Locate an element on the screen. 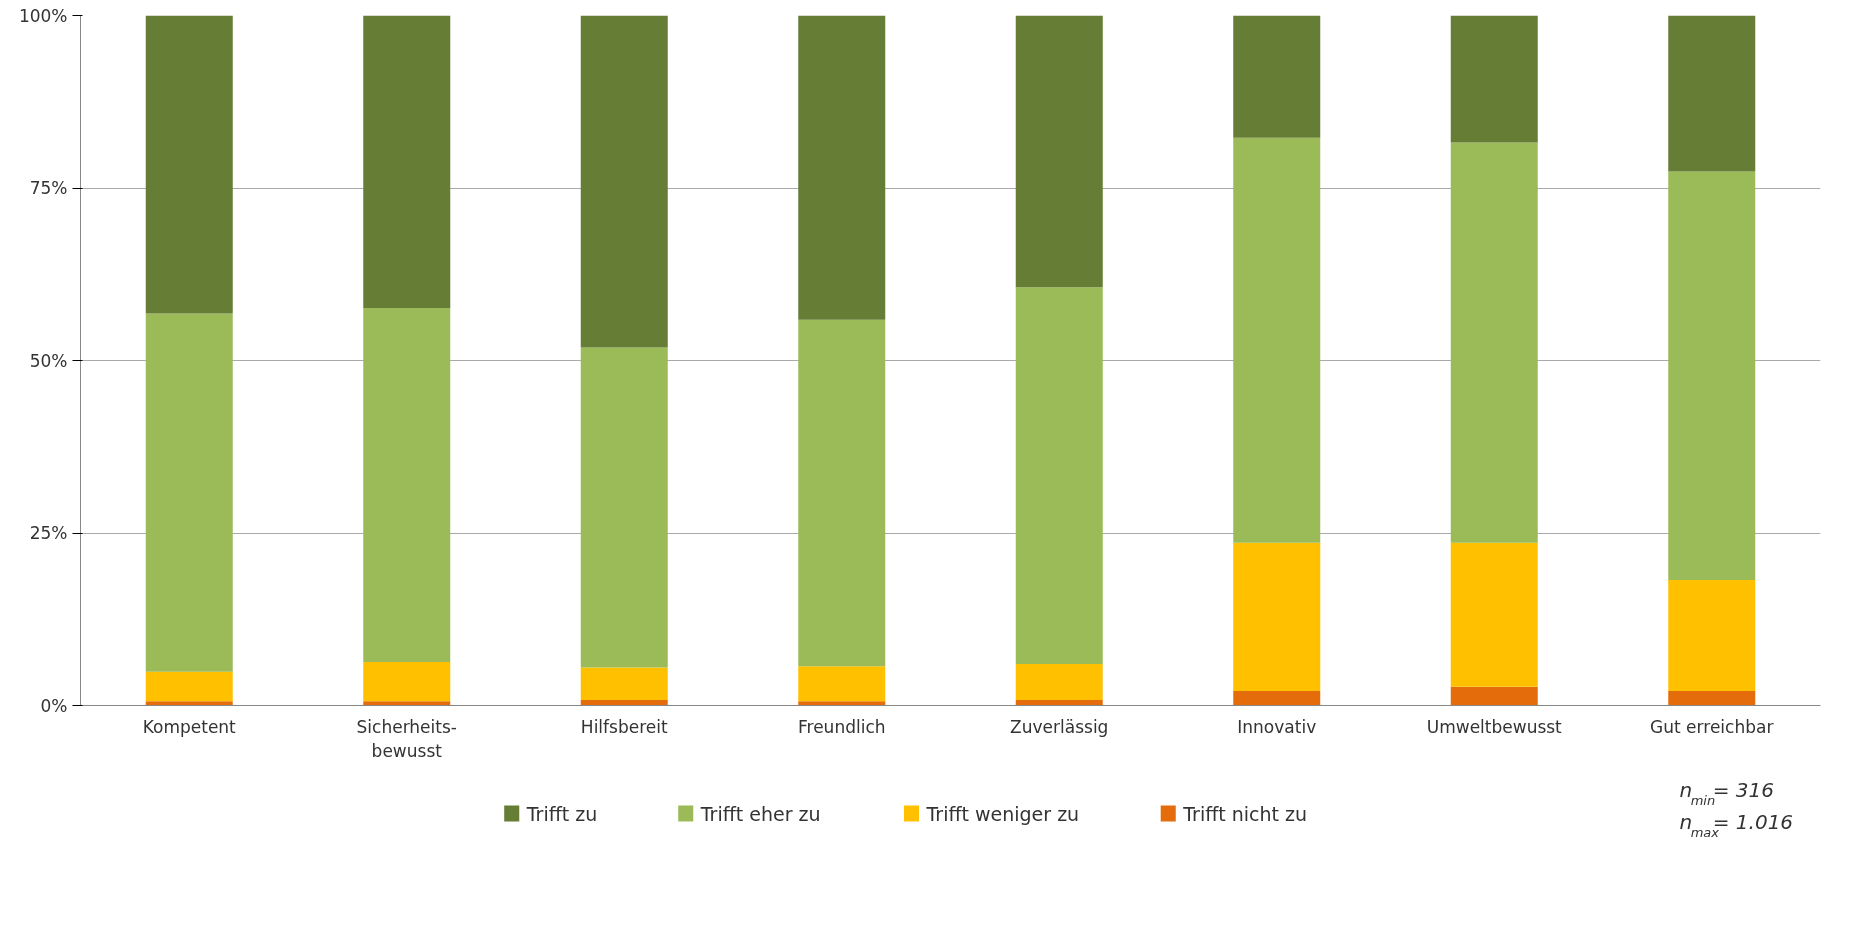  y-tick-label: 75% is located at coordinates (48, 188).